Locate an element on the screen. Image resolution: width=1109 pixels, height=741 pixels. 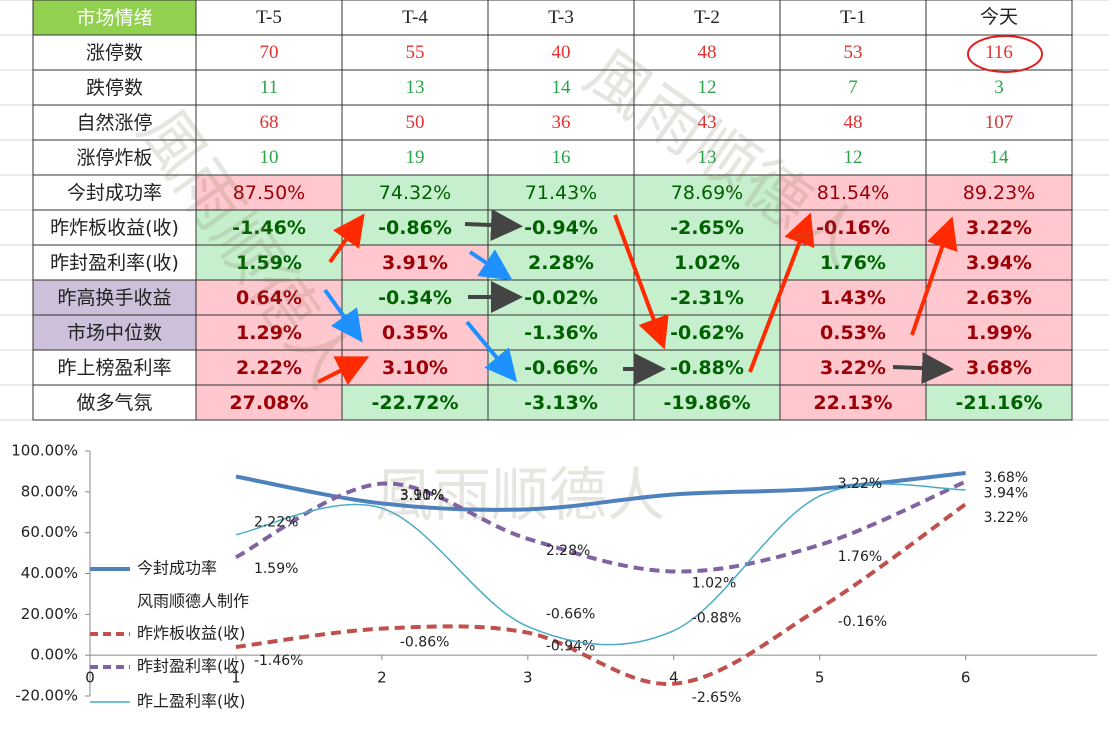
cell-value: 1.02% is located at coordinates (707, 263).